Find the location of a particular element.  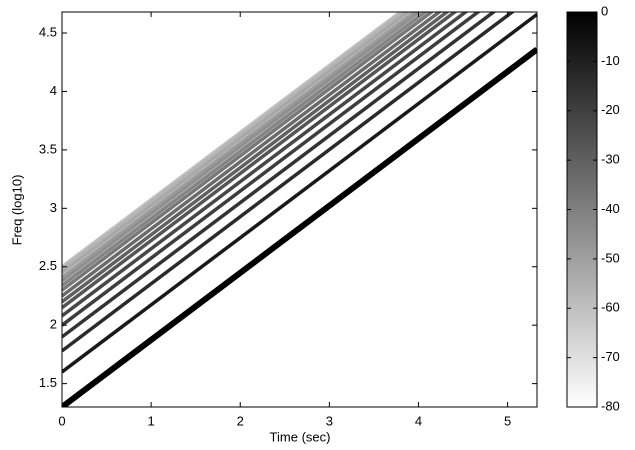

x-tick-label: 2 is located at coordinates (240, 420).